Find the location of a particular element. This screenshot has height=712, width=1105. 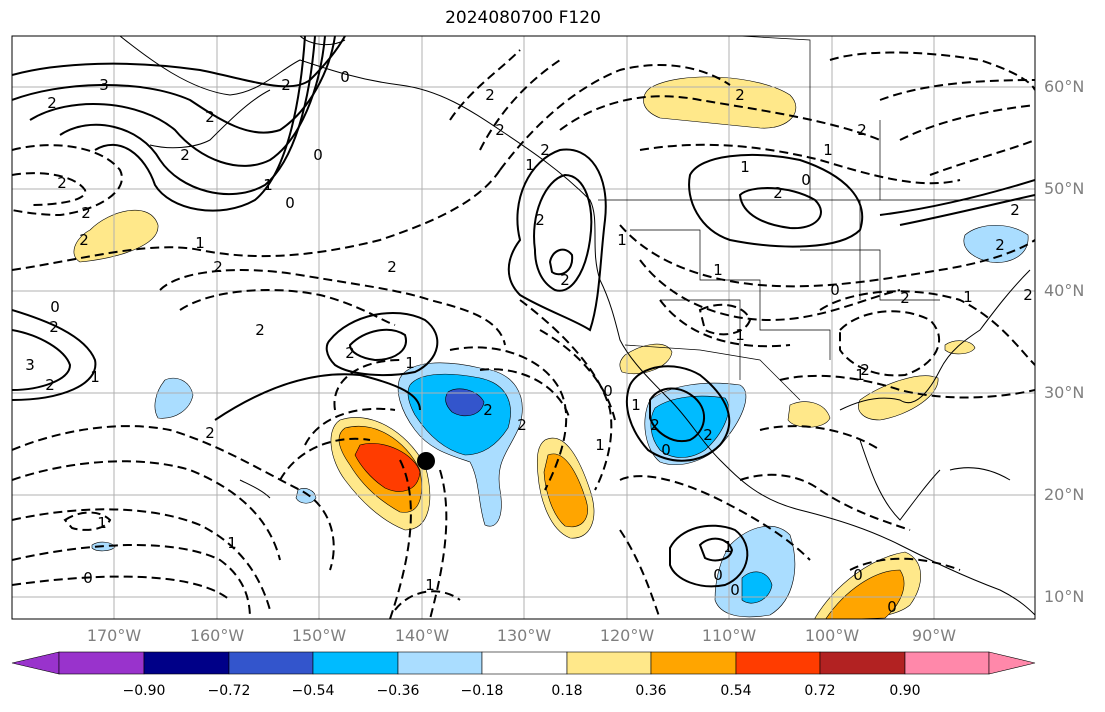

neg-anomaly-central-core is located at coordinates (465, 402).